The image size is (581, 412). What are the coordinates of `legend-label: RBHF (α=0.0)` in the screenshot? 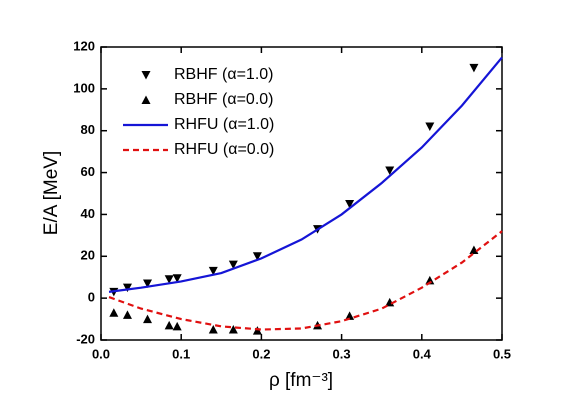 It's located at (224, 99).